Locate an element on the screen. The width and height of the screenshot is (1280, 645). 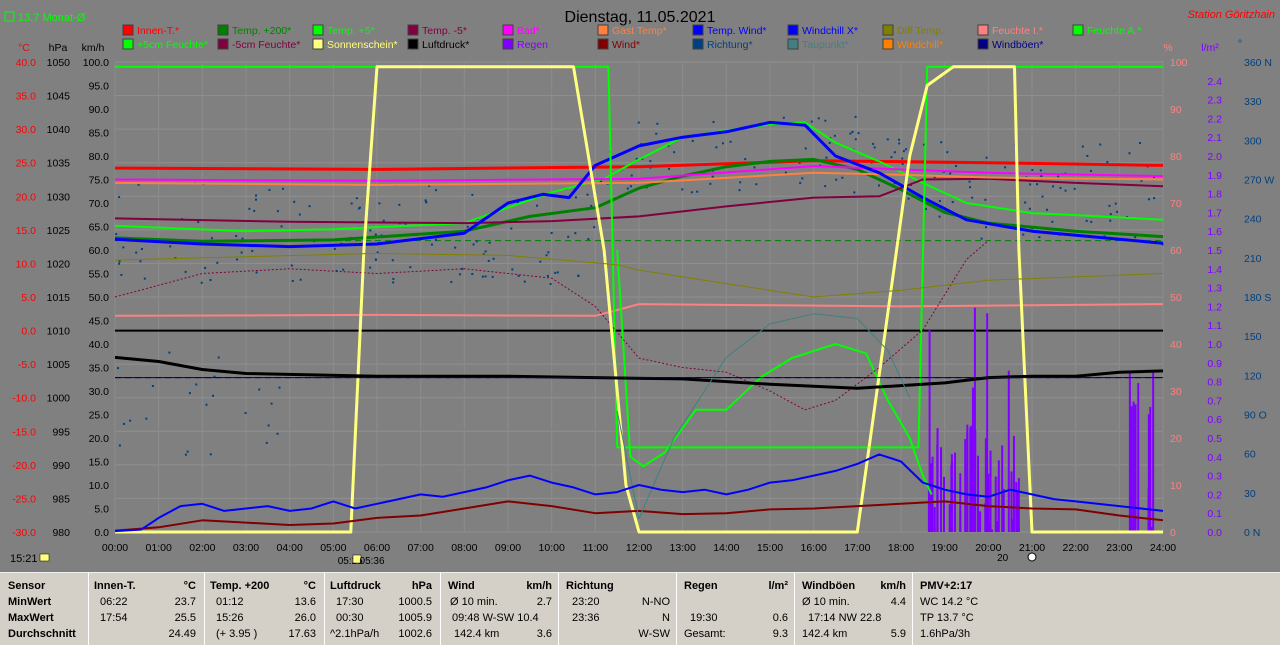
legend-label: Regen is located at coordinates (532, 45).